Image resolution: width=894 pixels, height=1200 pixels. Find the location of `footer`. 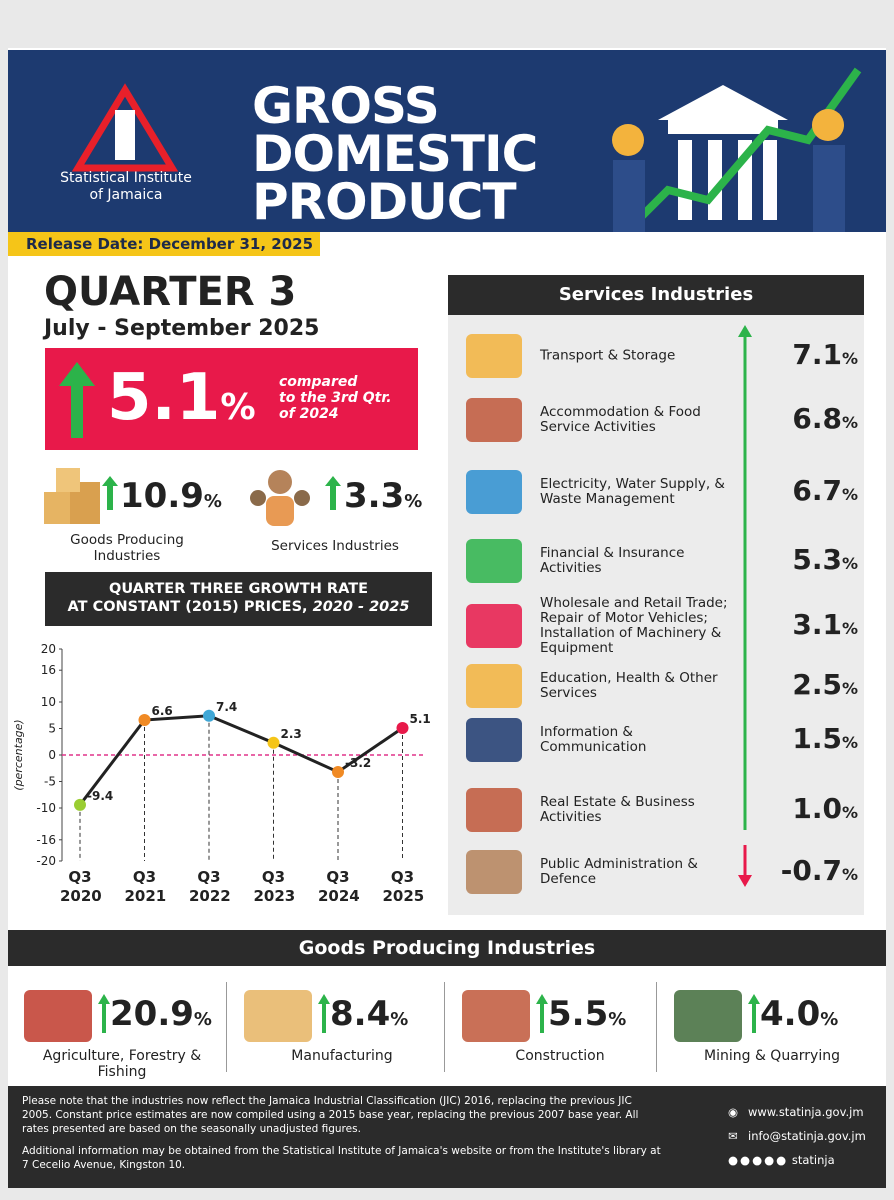

footer is located at coordinates (447, 1137).